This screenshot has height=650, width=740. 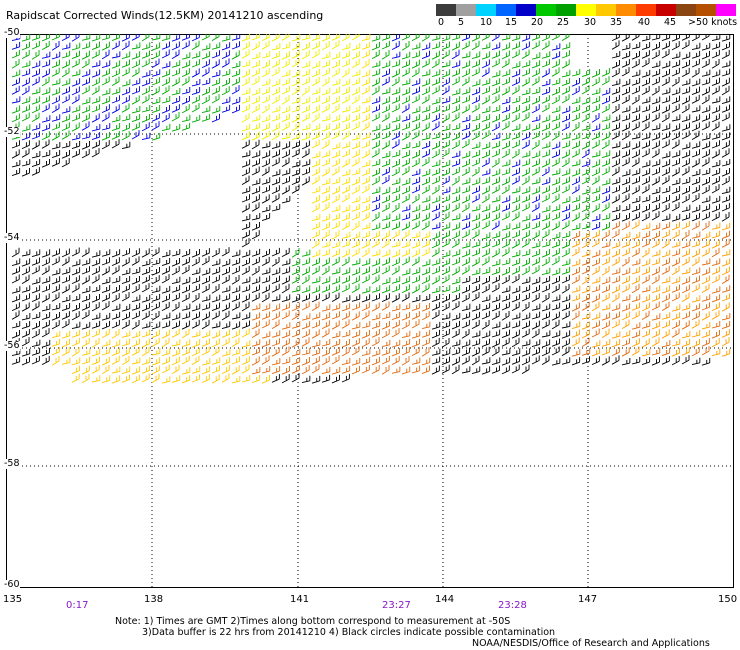 I want to click on legend-swatch, so click(x=506, y=10).